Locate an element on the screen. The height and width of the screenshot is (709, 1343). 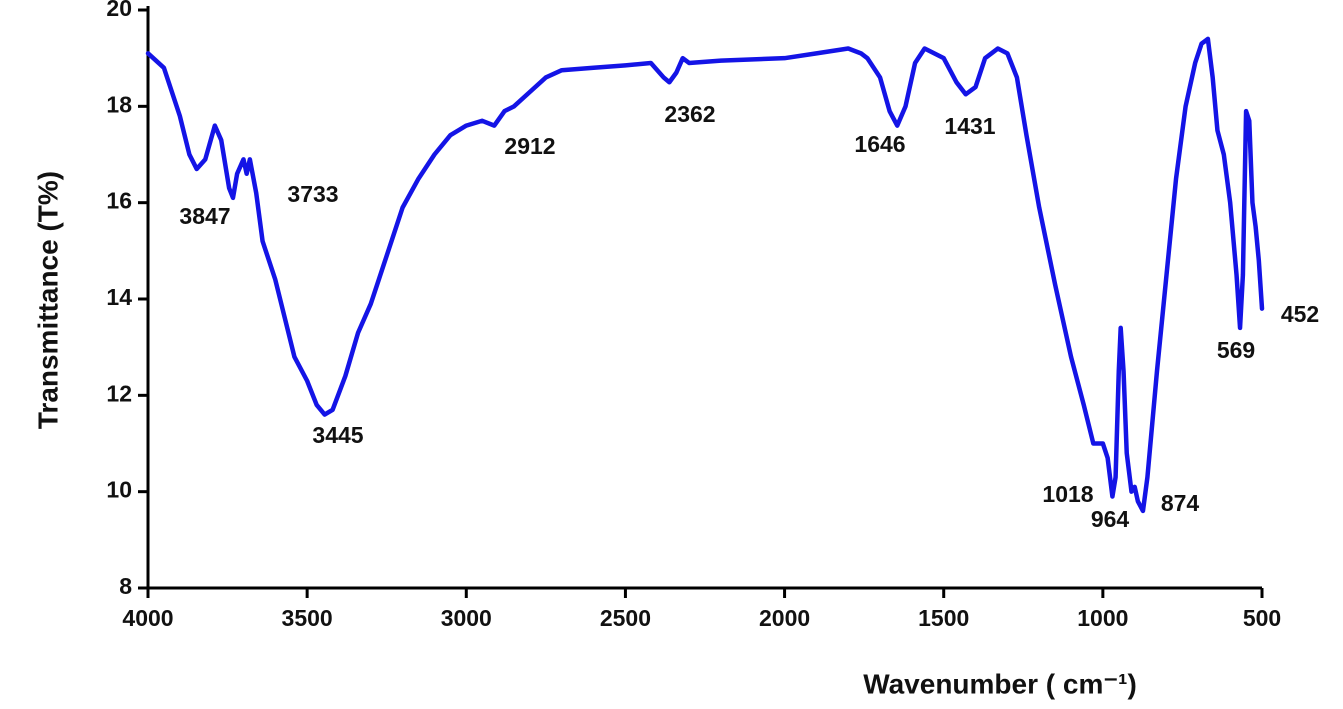
peak-label: 3847 is located at coordinates (204, 216).